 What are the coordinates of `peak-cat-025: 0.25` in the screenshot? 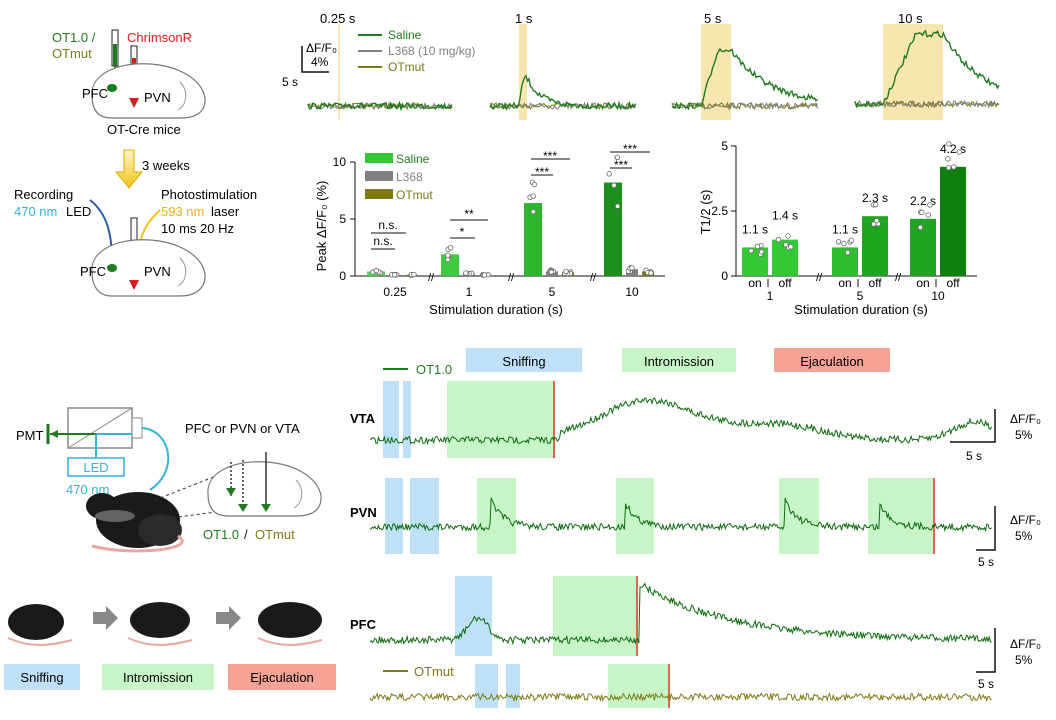 It's located at (395, 292).